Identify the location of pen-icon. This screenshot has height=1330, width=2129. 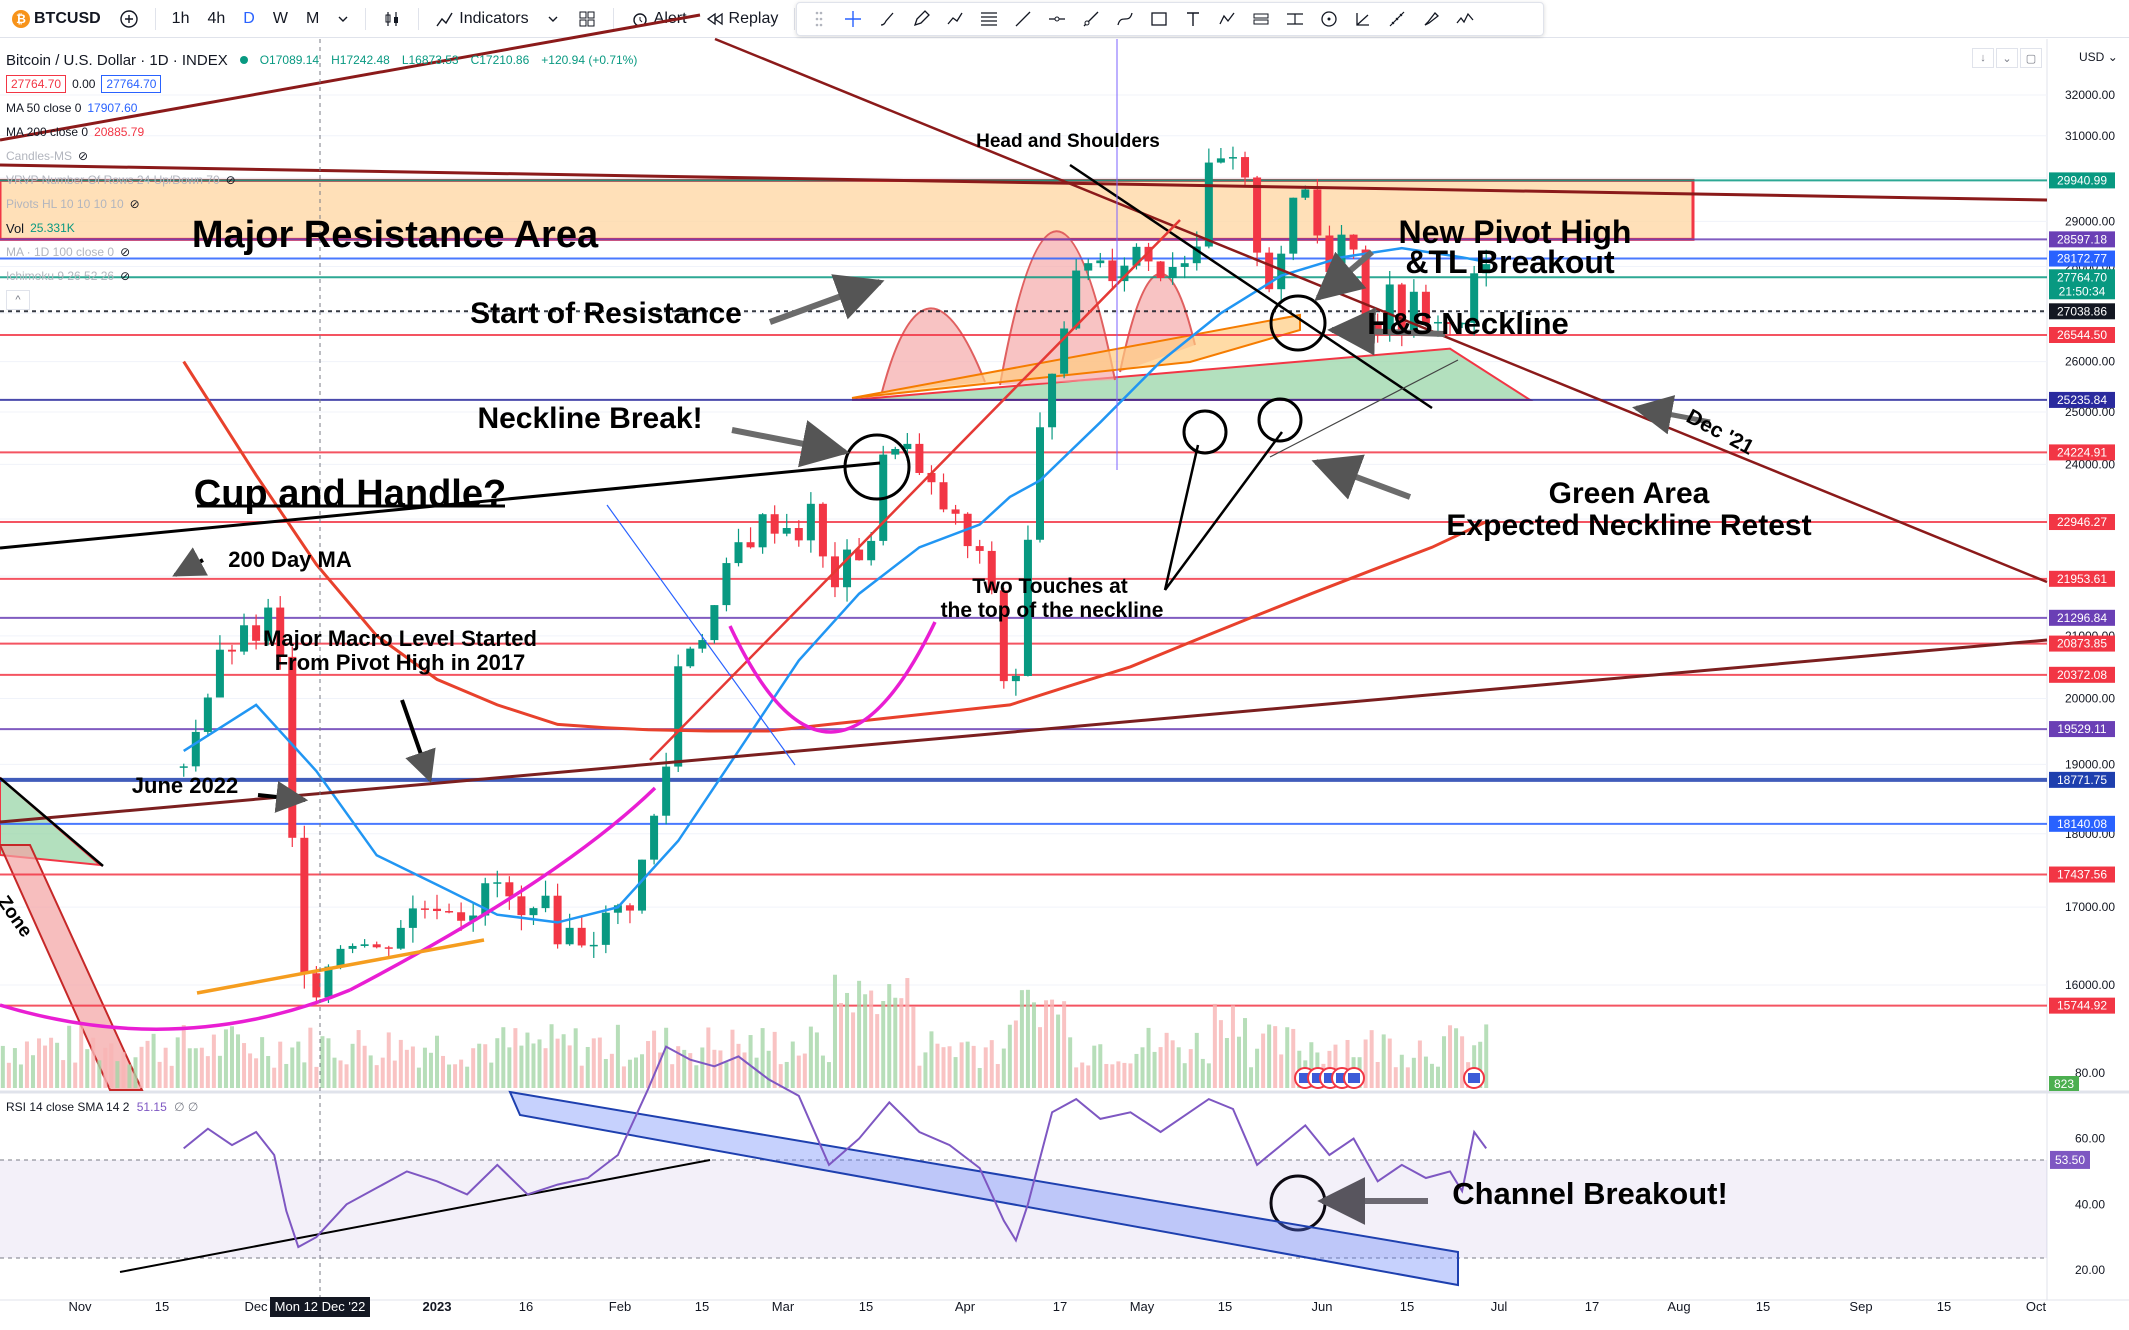
(921, 19).